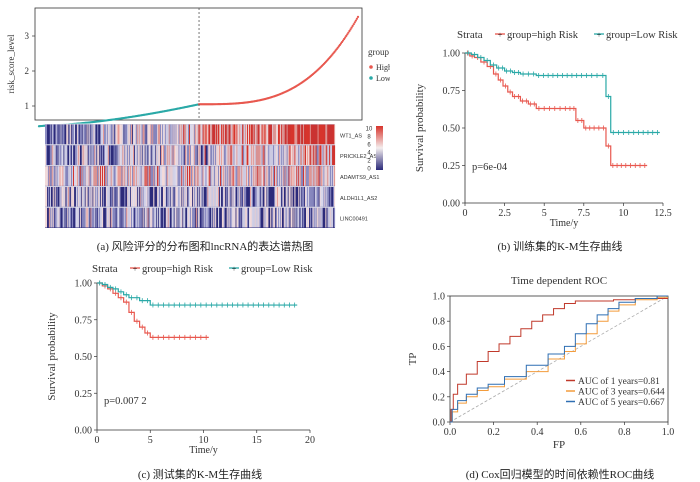  Describe the element at coordinates (27, 36) in the screenshot. I see `y-tick-label: 3` at that location.